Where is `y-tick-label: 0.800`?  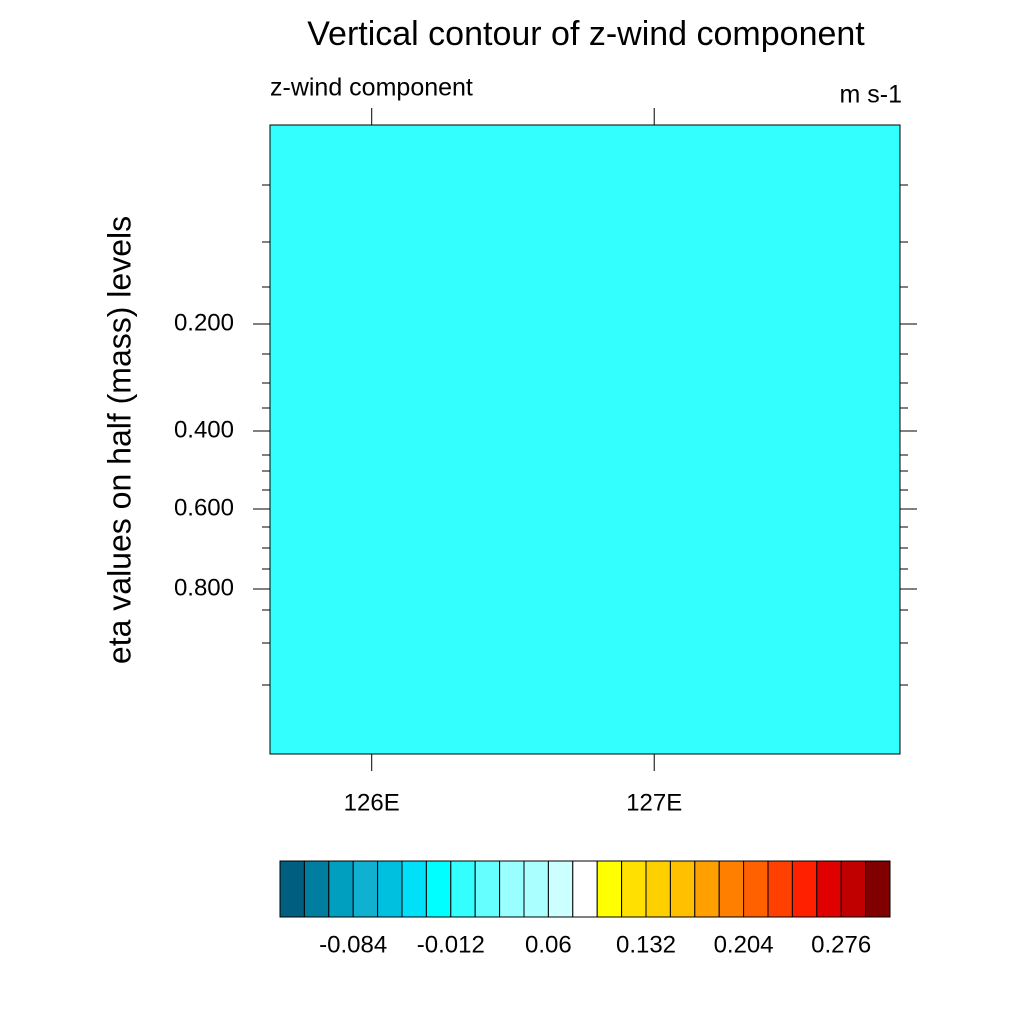 y-tick-label: 0.800 is located at coordinates (204, 587).